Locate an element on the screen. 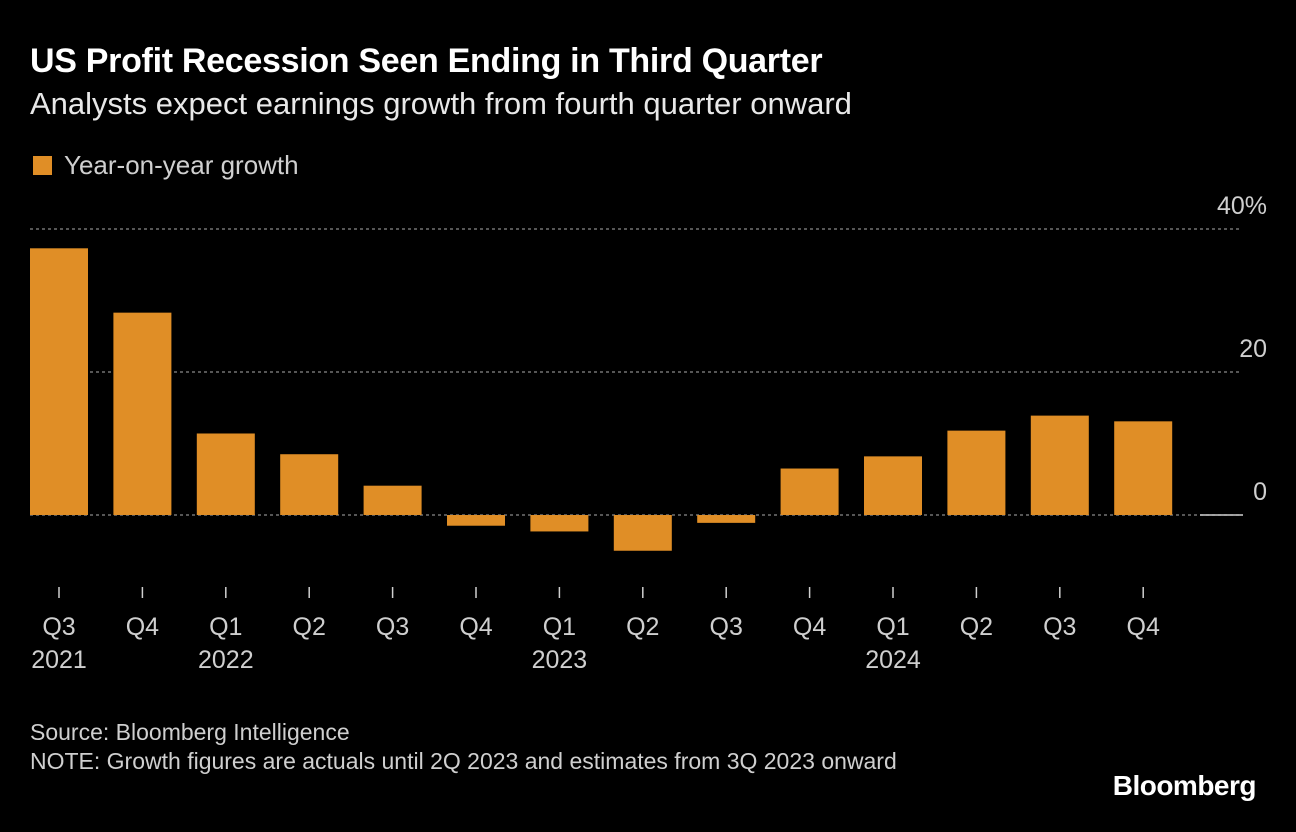 The width and height of the screenshot is (1296, 832). y-tick-label: 20 is located at coordinates (1253, 349).